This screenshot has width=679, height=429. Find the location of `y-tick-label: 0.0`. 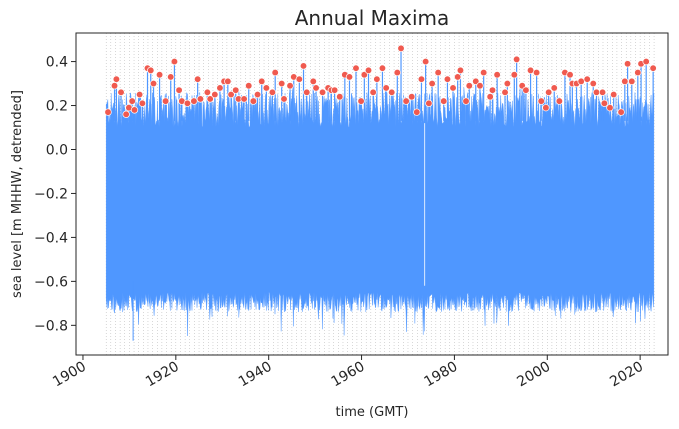

y-tick-label: 0.0 is located at coordinates (57, 150).